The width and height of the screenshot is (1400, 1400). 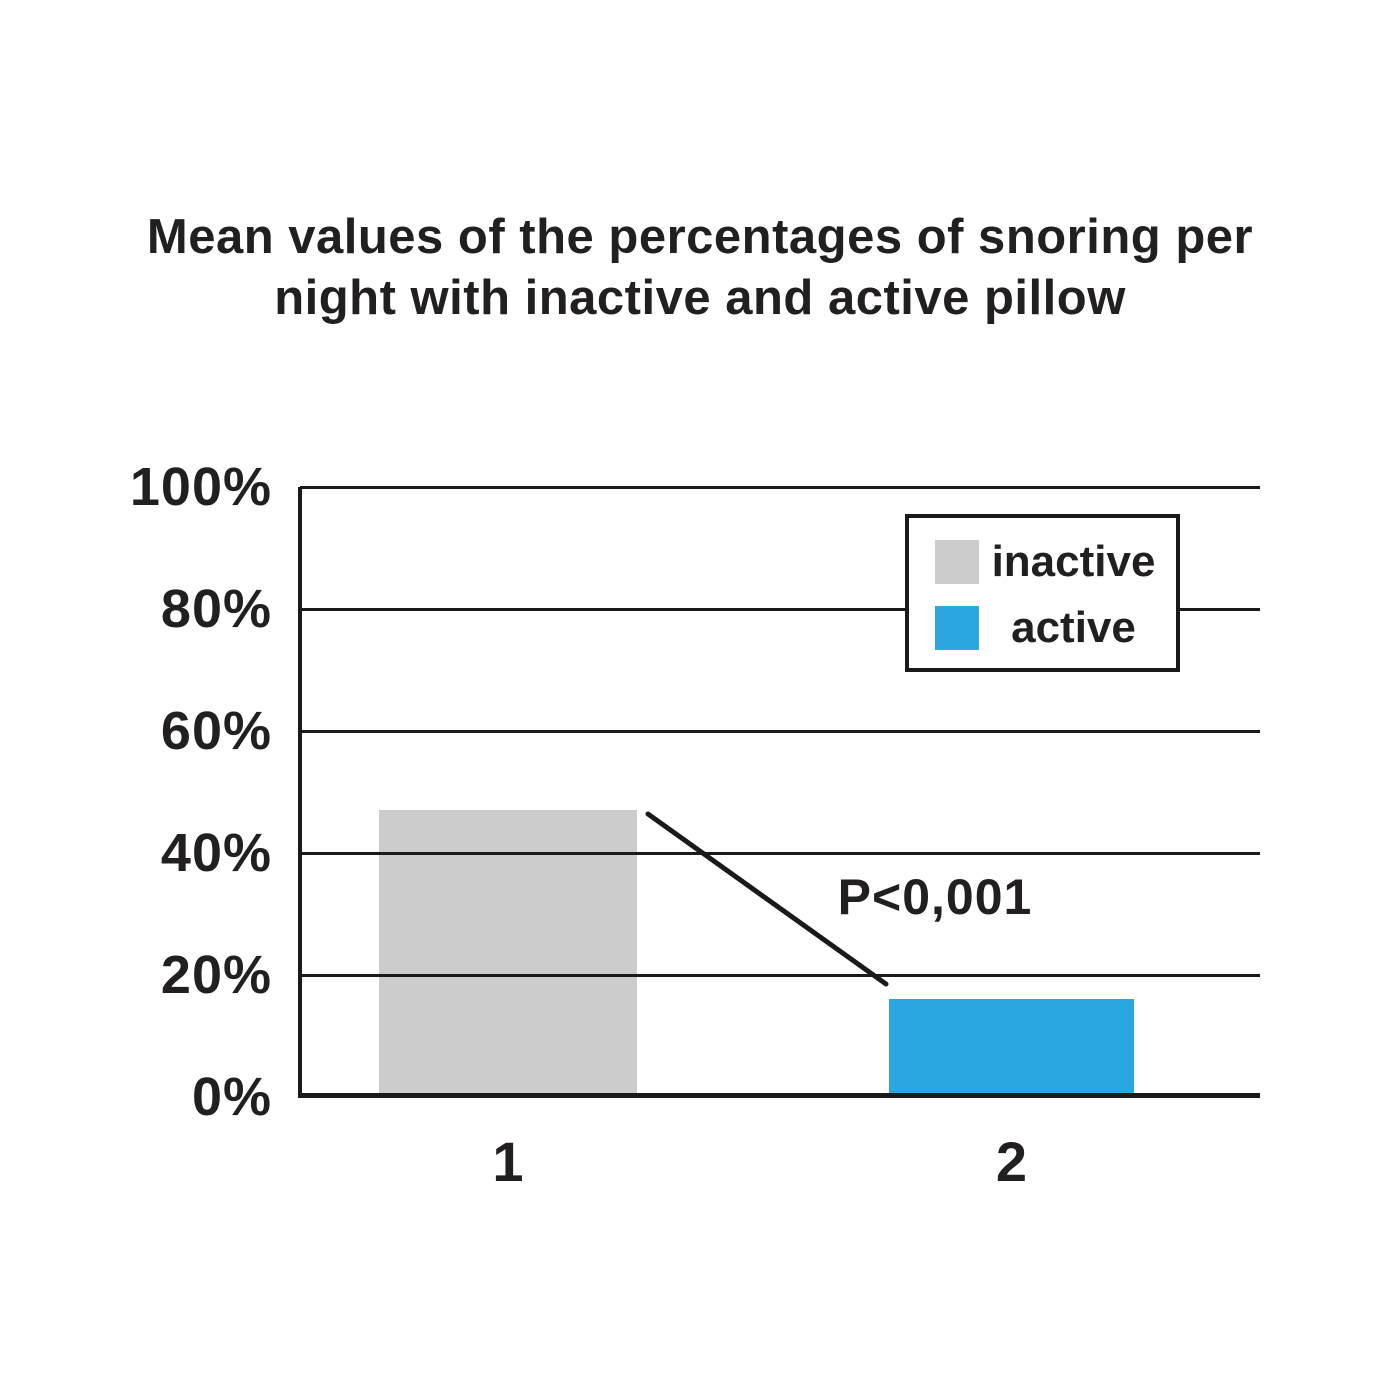 I want to click on y-axis-line, so click(x=300, y=792).